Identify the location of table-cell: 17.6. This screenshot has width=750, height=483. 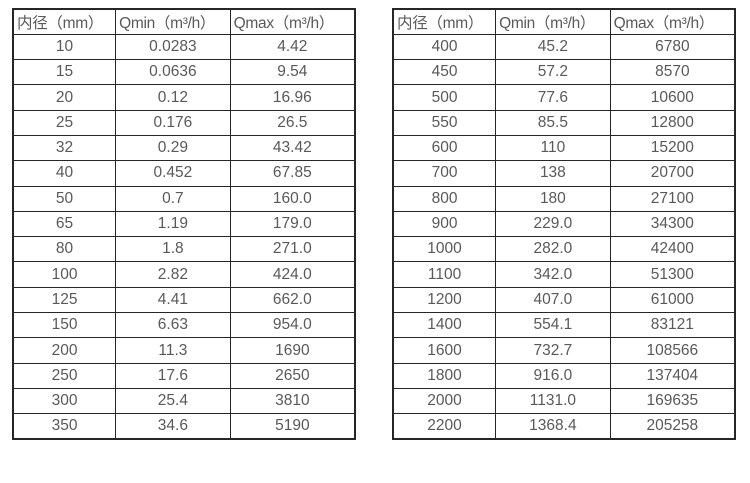
(173, 375).